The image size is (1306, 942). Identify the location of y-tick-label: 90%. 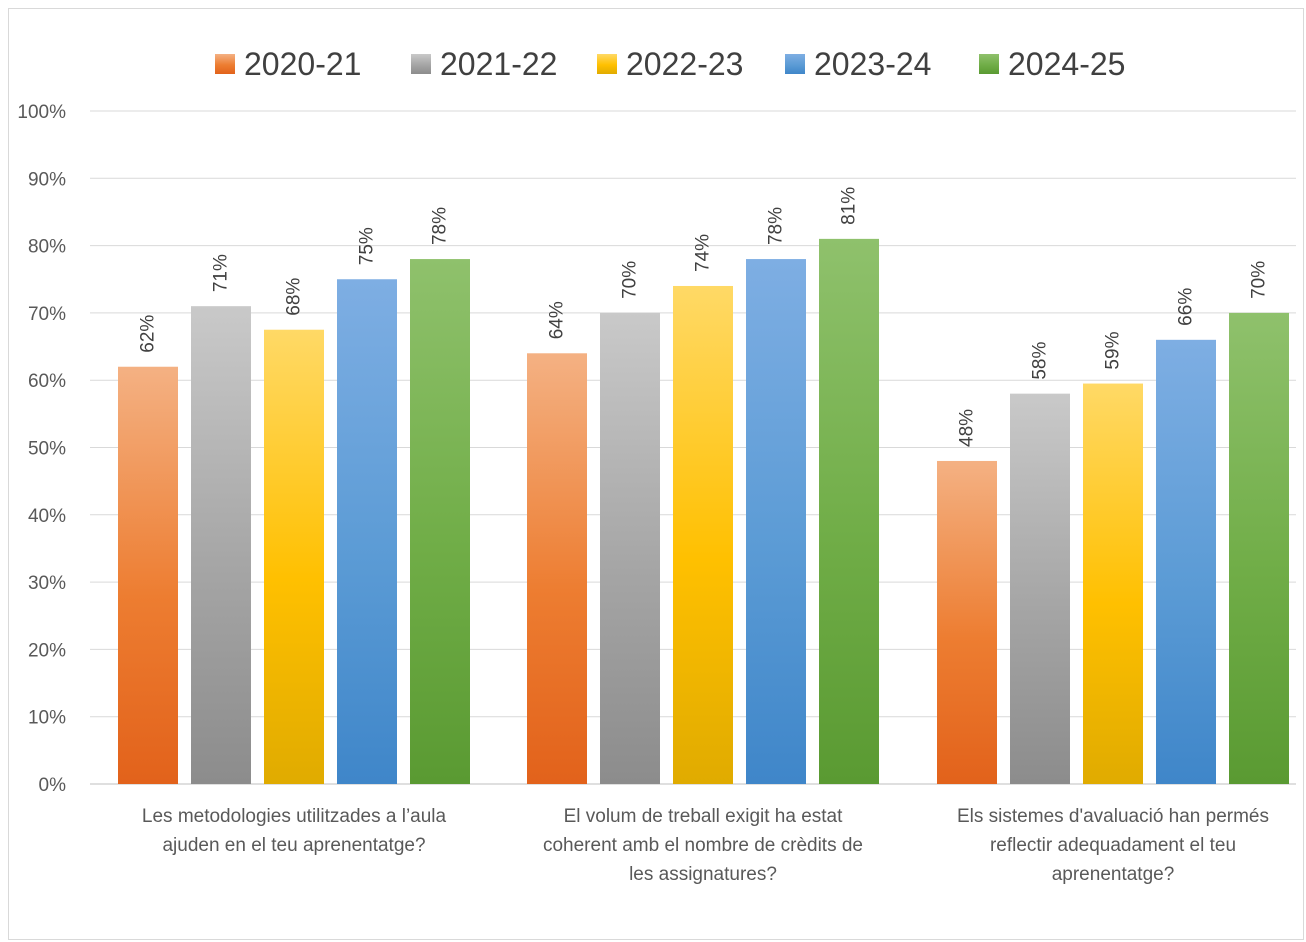
(47, 179).